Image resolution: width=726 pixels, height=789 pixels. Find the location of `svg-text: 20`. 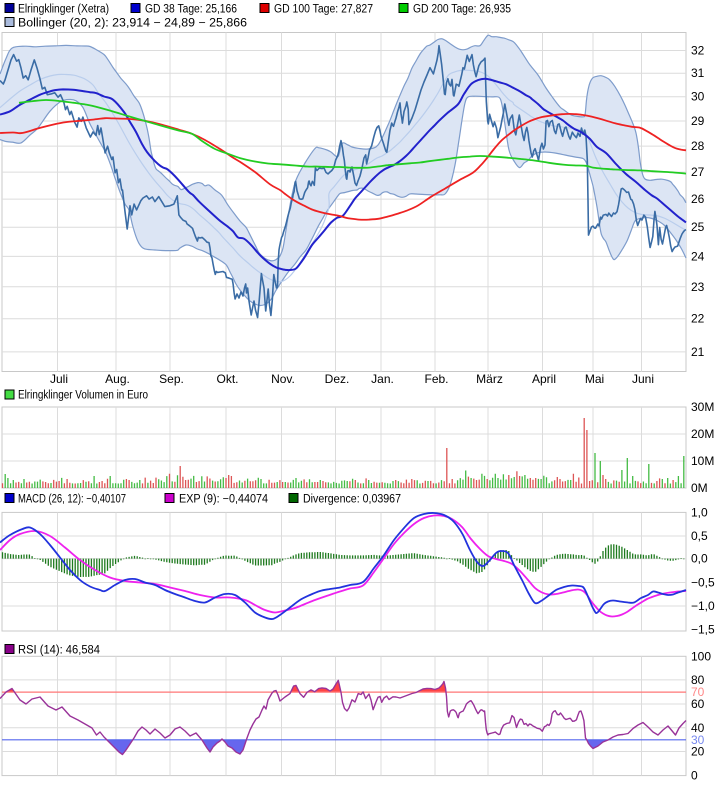

svg-text: 20 is located at coordinates (698, 752).